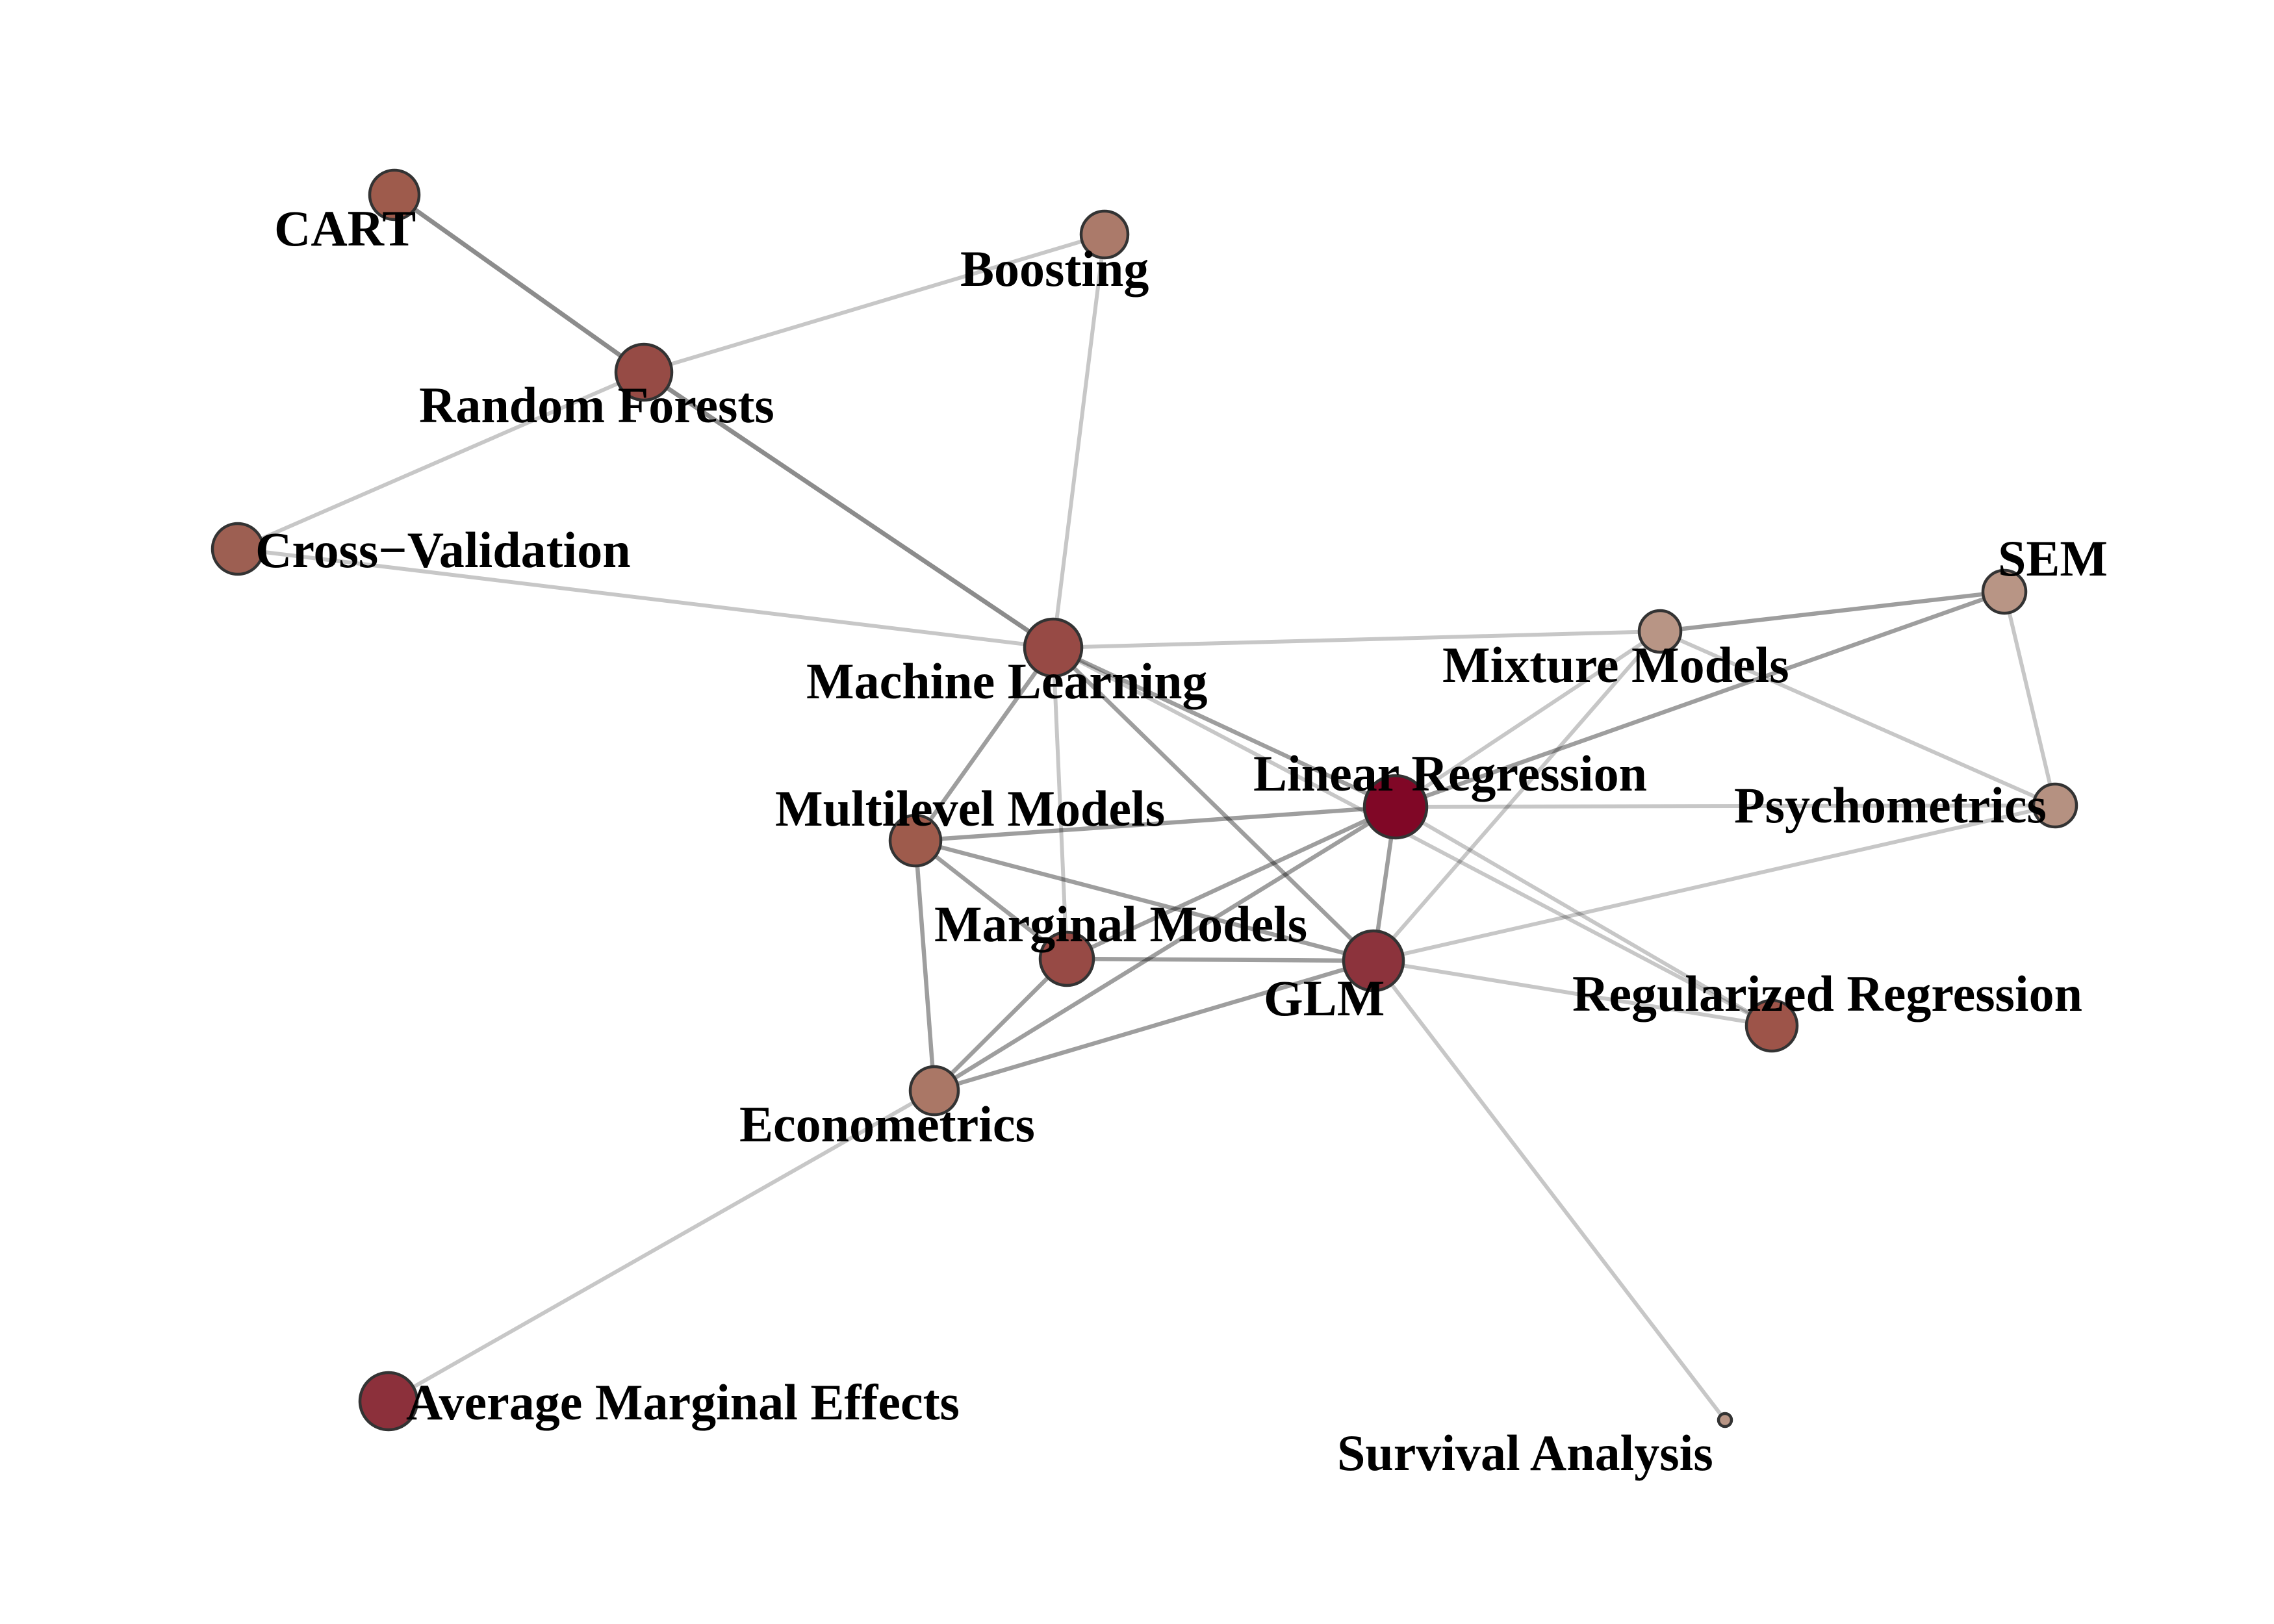 Image resolution: width=2274 pixels, height=1624 pixels. Describe the element at coordinates (645, 598) in the screenshot. I see `edge-cross-validation-machine-learning` at that location.